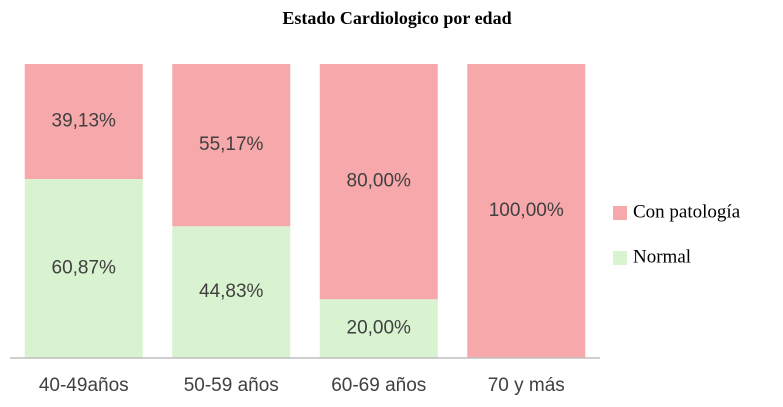 This screenshot has height=407, width=783. I want to click on value-label: 80,00%, so click(379, 181).